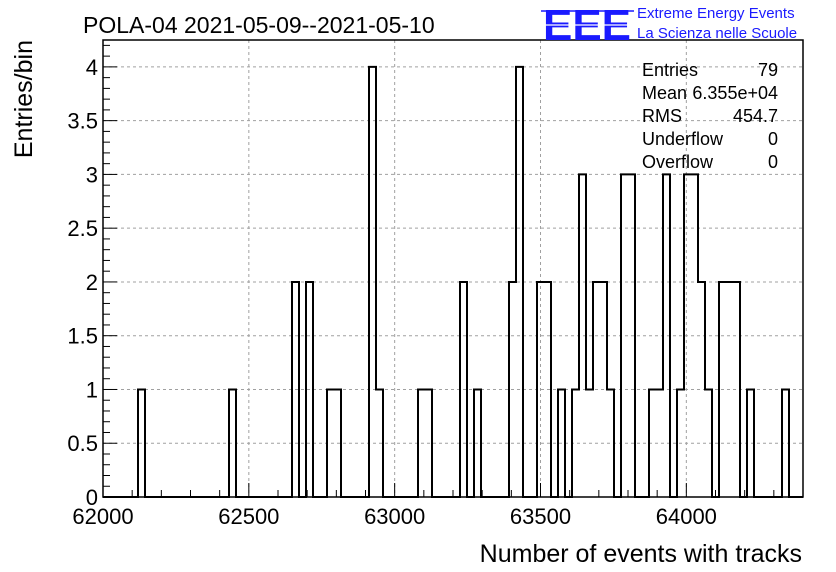  I want to click on y-tick-label: 1.5, so click(82, 336).